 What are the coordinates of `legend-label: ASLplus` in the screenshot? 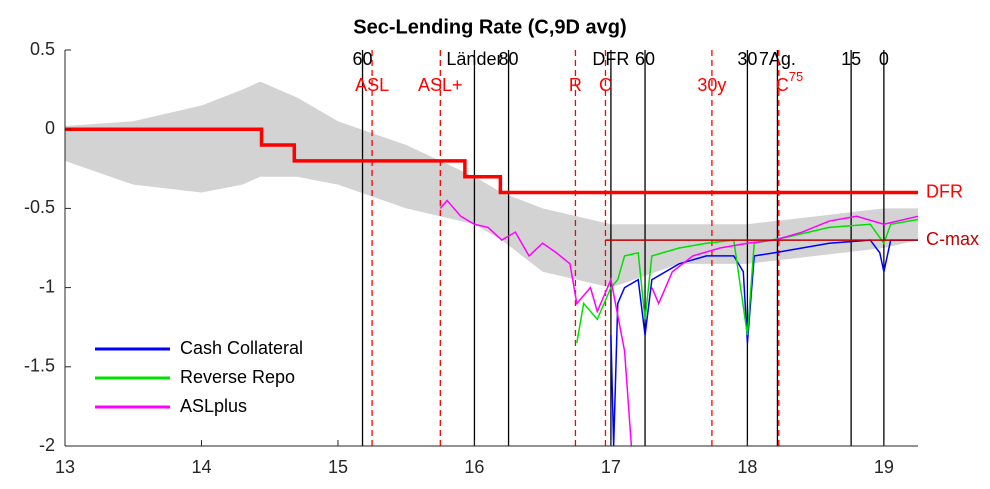 It's located at (213, 406).